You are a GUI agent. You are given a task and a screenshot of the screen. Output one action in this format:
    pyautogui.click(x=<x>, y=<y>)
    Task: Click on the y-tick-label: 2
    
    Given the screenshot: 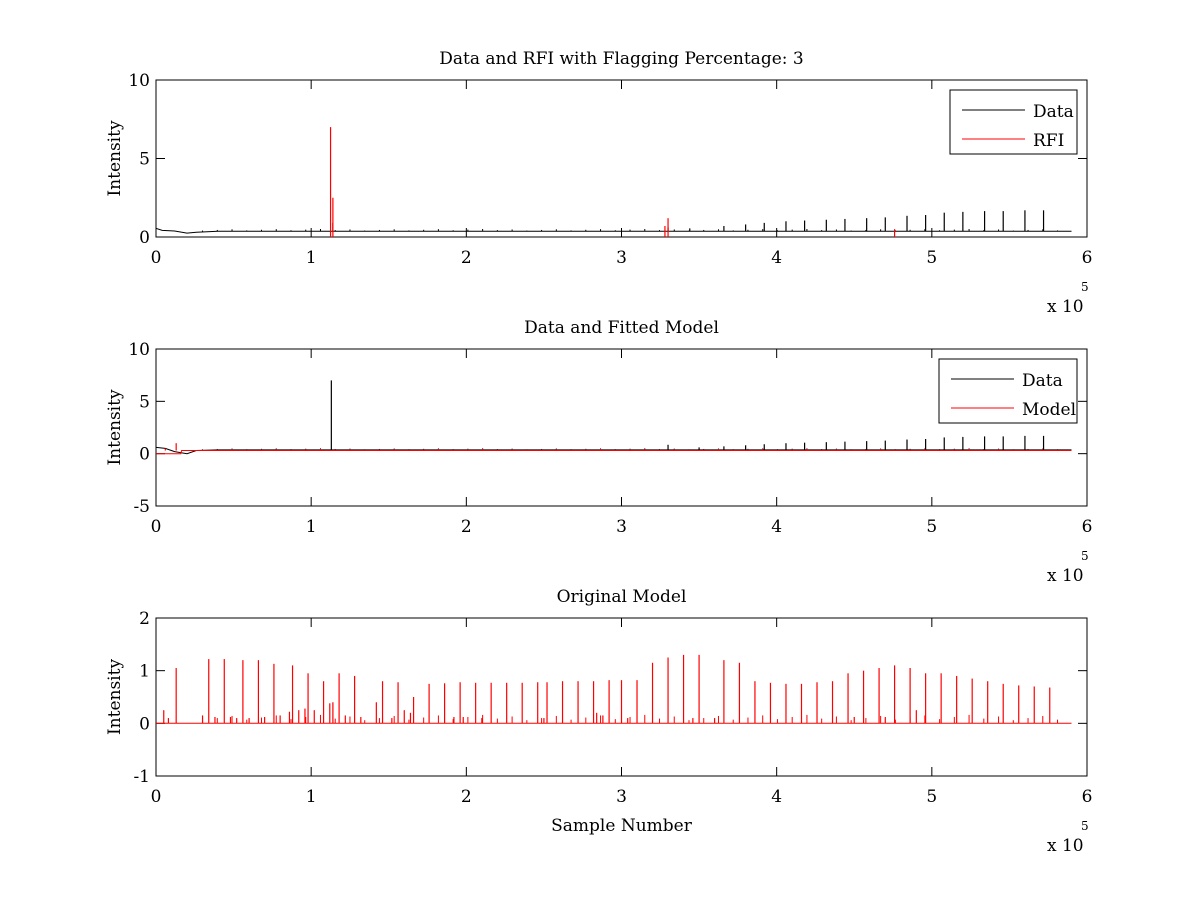 What is the action you would take?
    pyautogui.click(x=144, y=619)
    